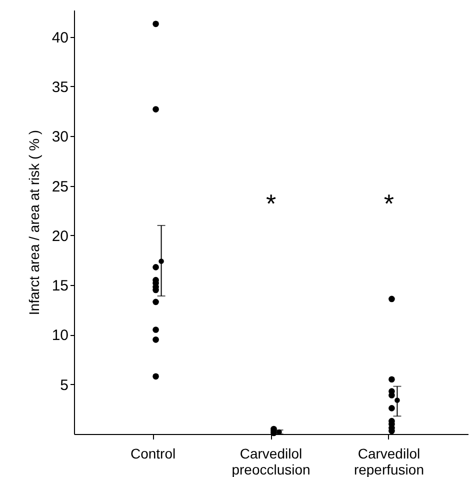 Image resolution: width=474 pixels, height=477 pixels. Describe the element at coordinates (60, 137) in the screenshot. I see `y-tick-label: 30` at that location.